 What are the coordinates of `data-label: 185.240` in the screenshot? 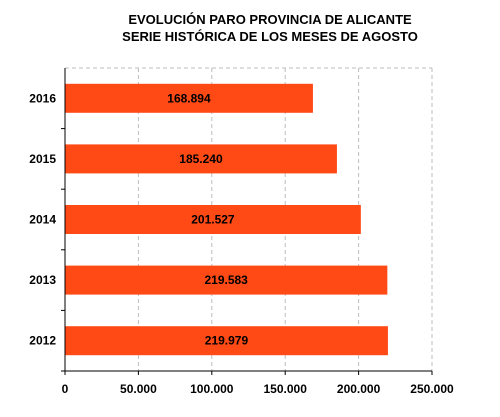 It's located at (201, 159).